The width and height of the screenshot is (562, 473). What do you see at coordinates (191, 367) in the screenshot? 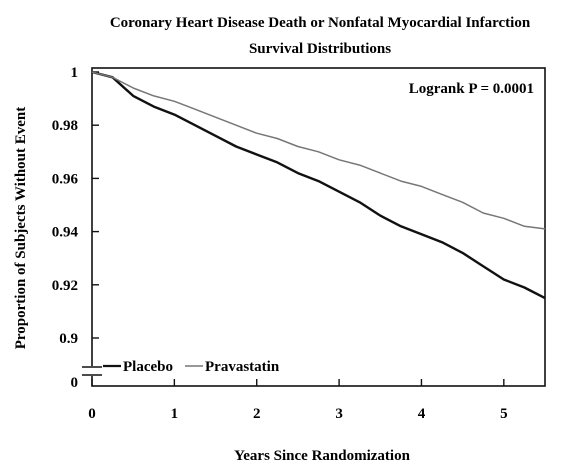
I see `legend: Placebo Pravastatin` at bounding box center [191, 367].